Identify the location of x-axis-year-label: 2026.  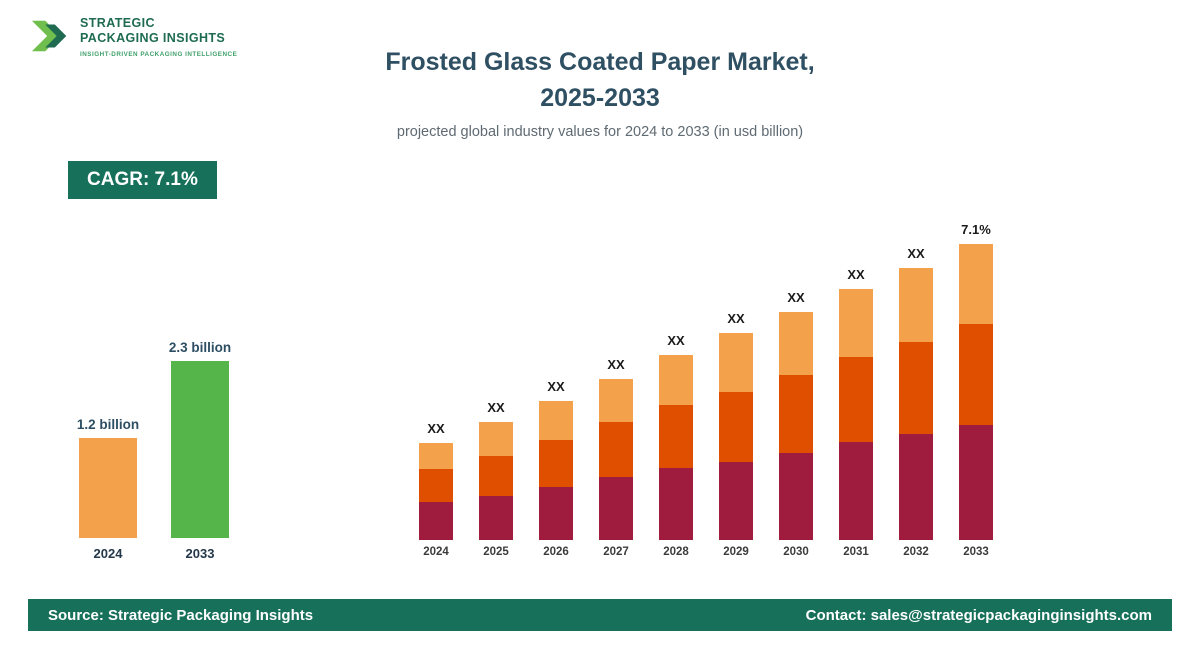
(556, 552).